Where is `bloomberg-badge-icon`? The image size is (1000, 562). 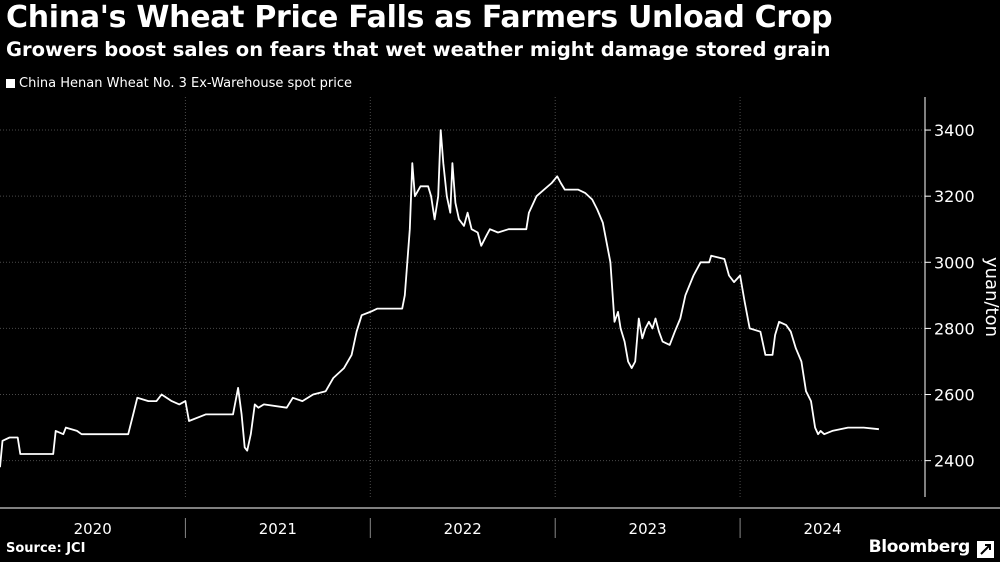 bloomberg-badge-icon is located at coordinates (985, 549).